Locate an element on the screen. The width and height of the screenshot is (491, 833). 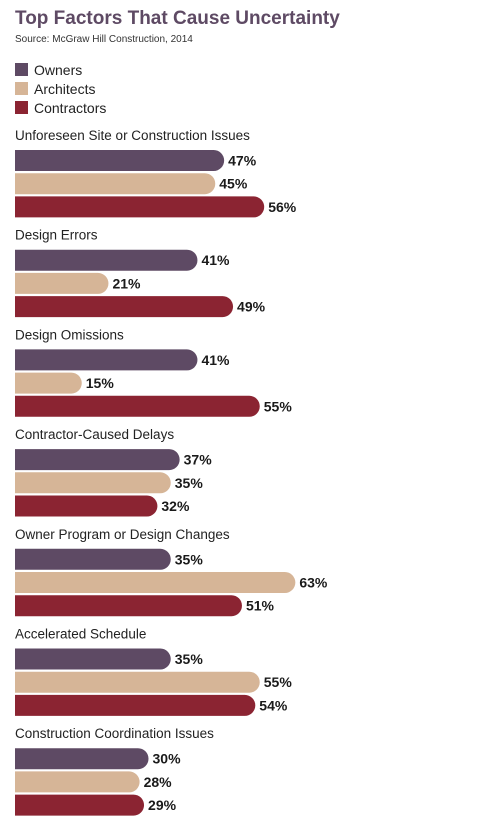
legend-swatch-owners is located at coordinates (21, 69).